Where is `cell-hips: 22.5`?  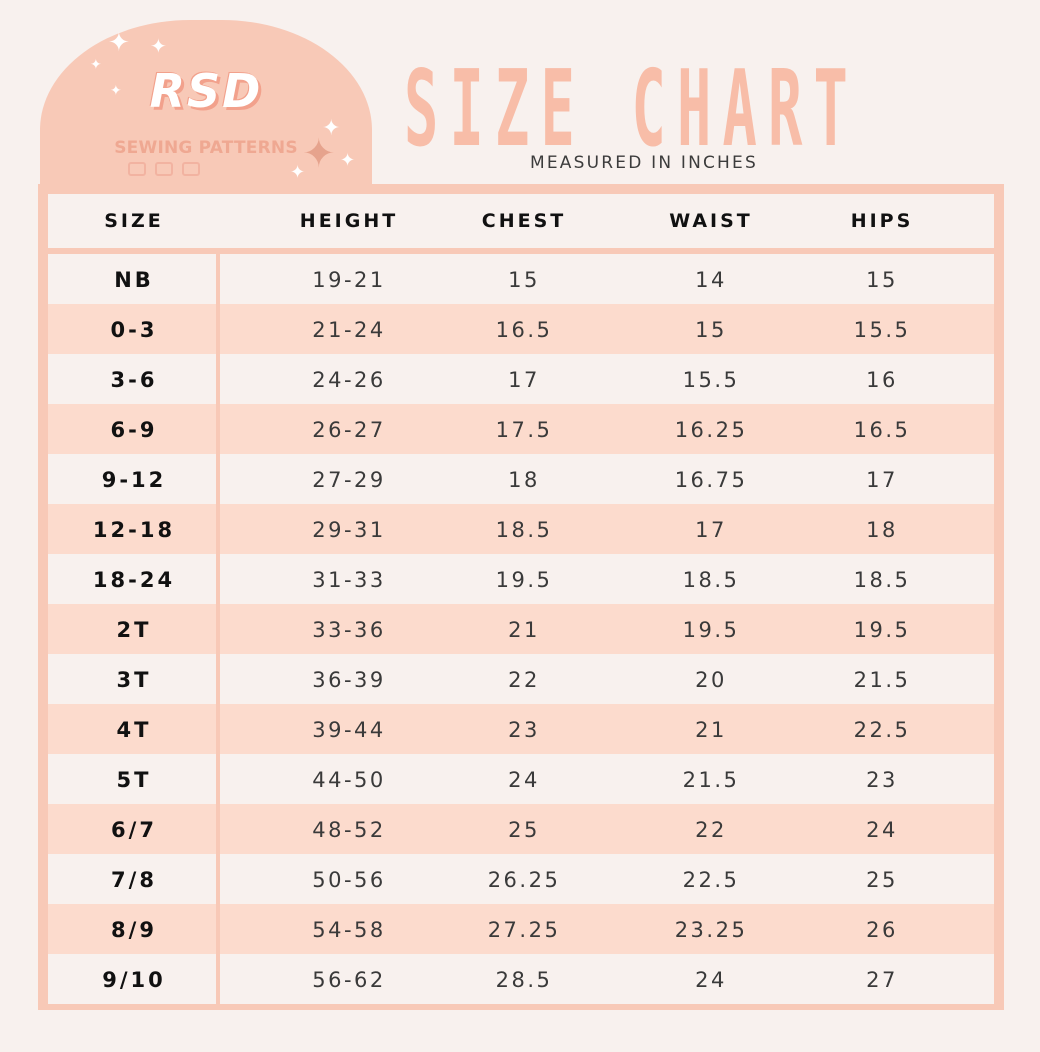
cell-hips: 22.5 is located at coordinates (882, 730).